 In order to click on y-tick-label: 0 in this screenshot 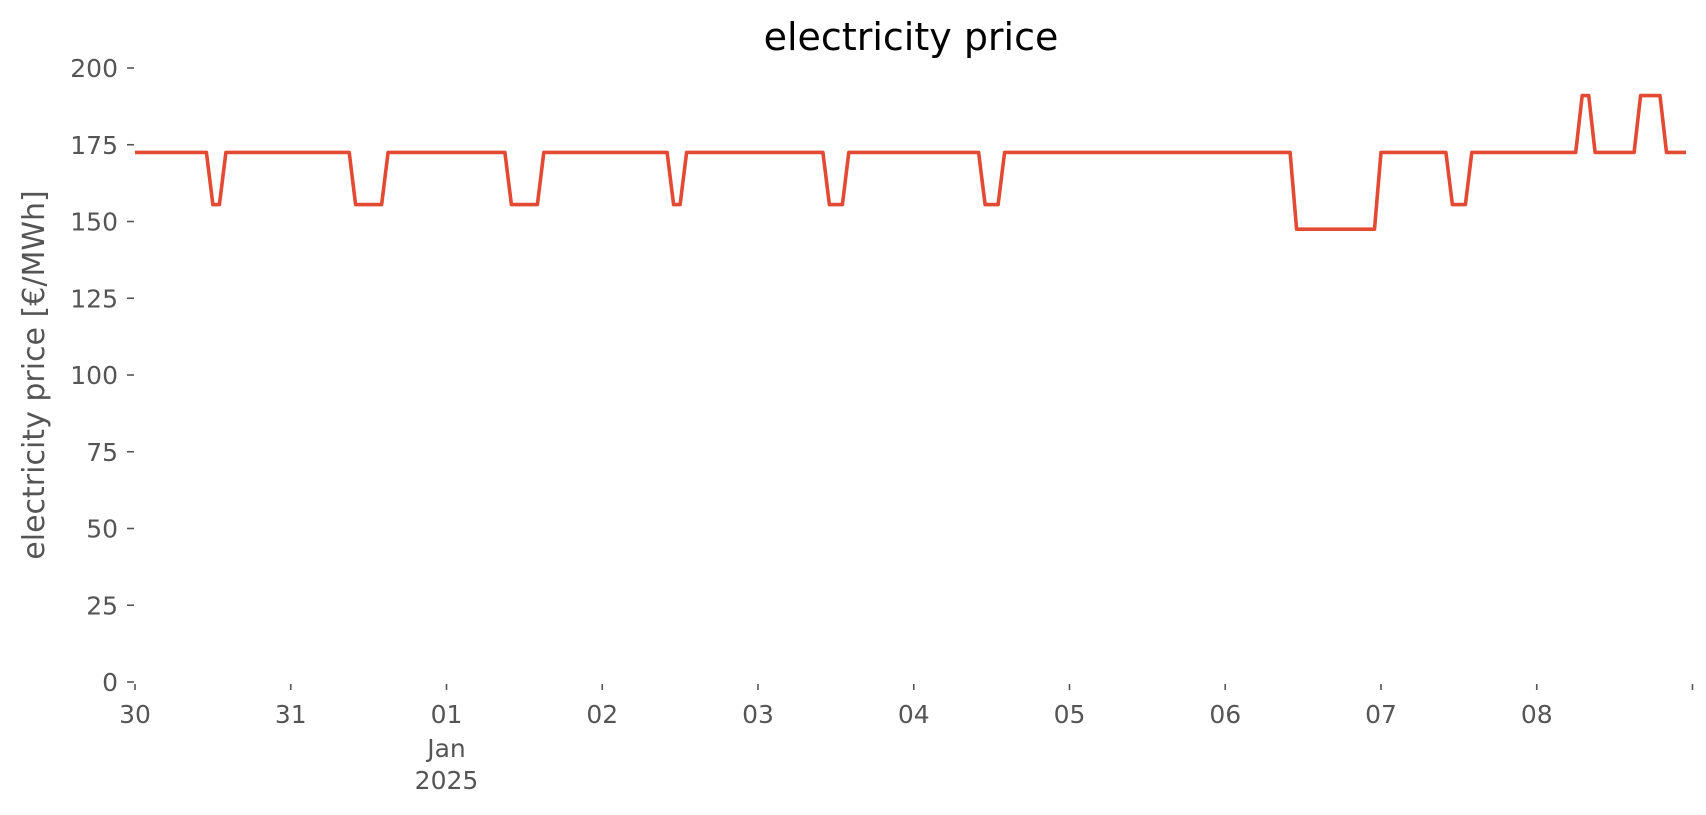, I will do `click(110, 682)`.